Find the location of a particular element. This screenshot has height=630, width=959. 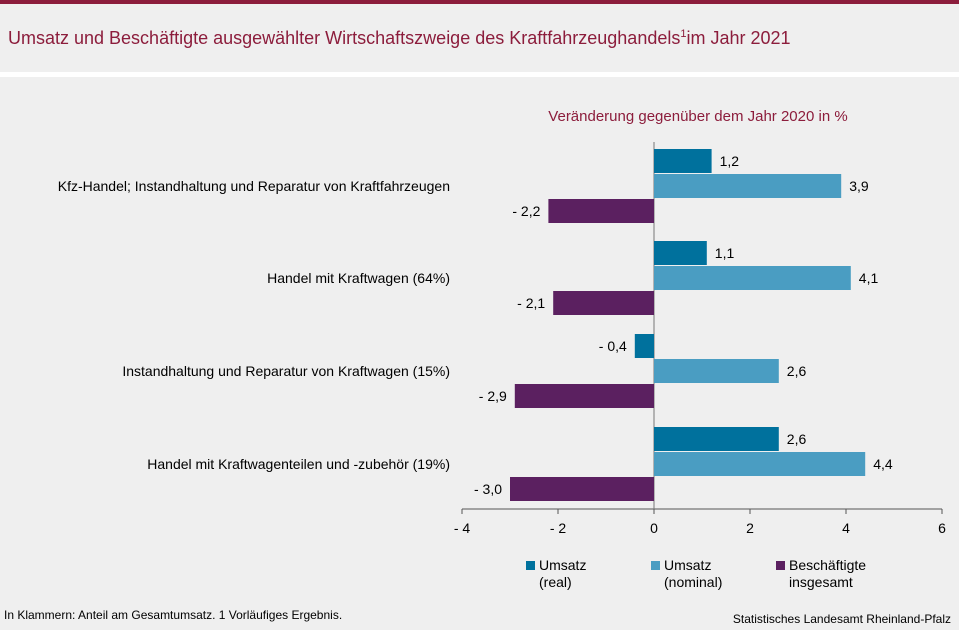

x-tick-label: 2 is located at coordinates (750, 528).